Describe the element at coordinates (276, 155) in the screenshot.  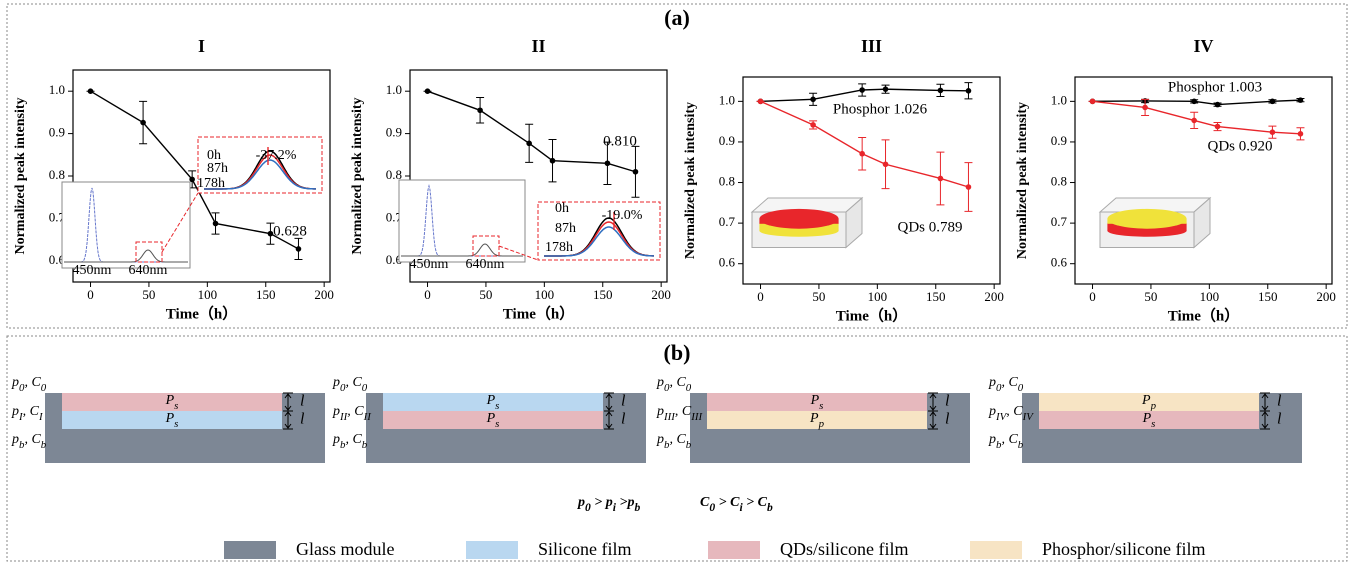
I see `change-label: -37.2%` at that location.